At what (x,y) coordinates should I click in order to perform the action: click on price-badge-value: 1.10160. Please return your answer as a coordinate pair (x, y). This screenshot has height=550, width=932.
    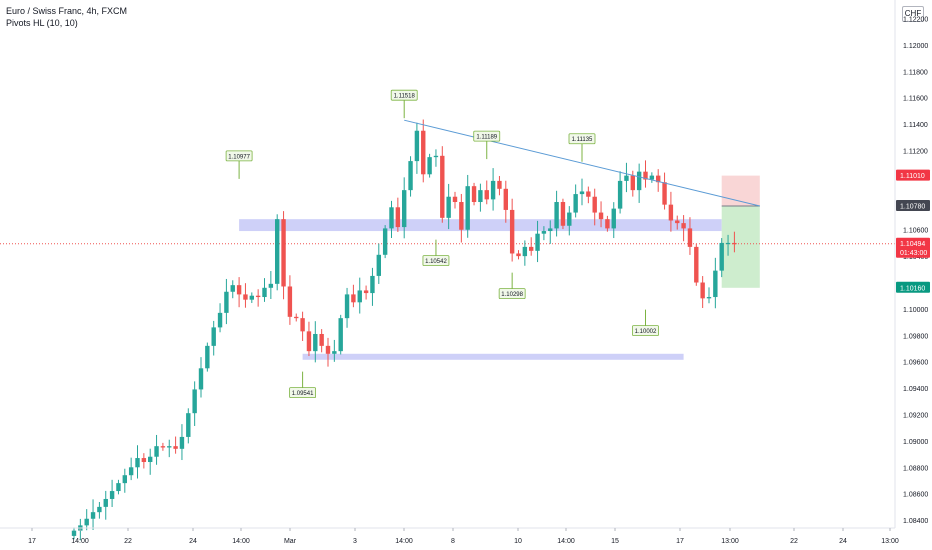
    Looking at the image, I should click on (912, 288).